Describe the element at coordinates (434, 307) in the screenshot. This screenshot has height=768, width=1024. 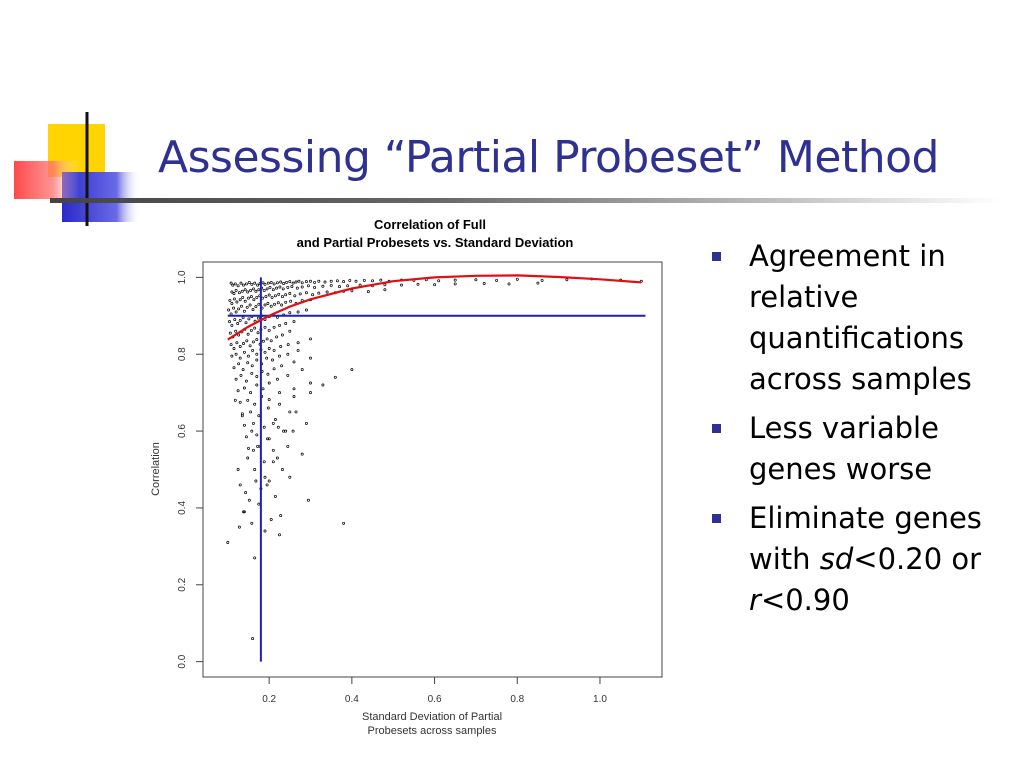
I see `fit-curve-group` at that location.